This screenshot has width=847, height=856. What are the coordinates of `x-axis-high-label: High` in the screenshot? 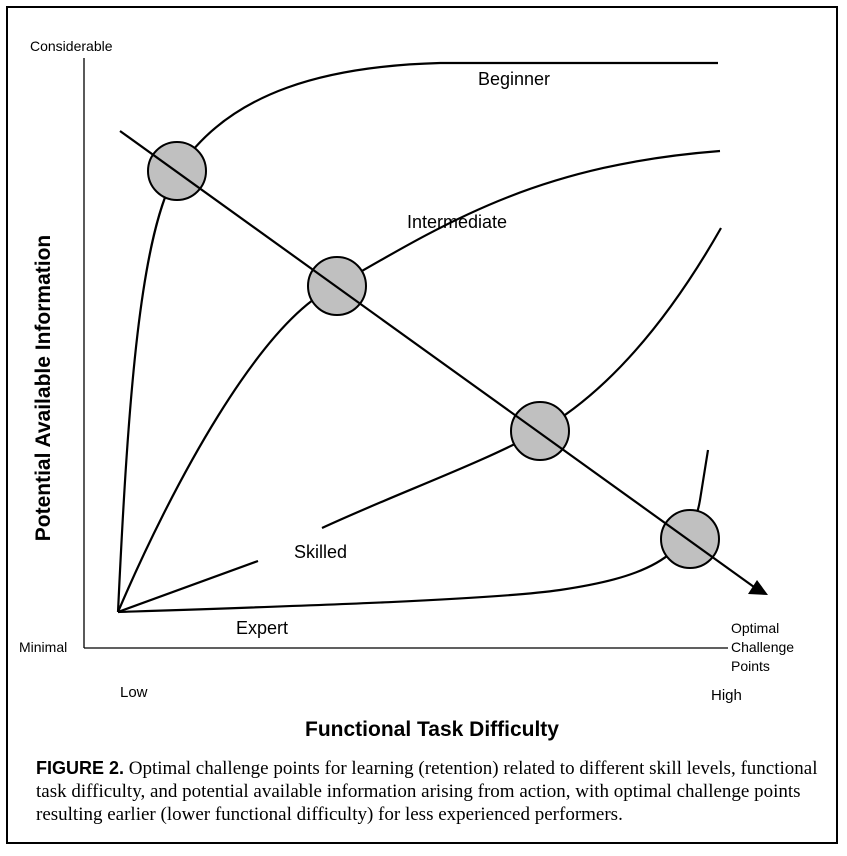 It's located at (726, 695).